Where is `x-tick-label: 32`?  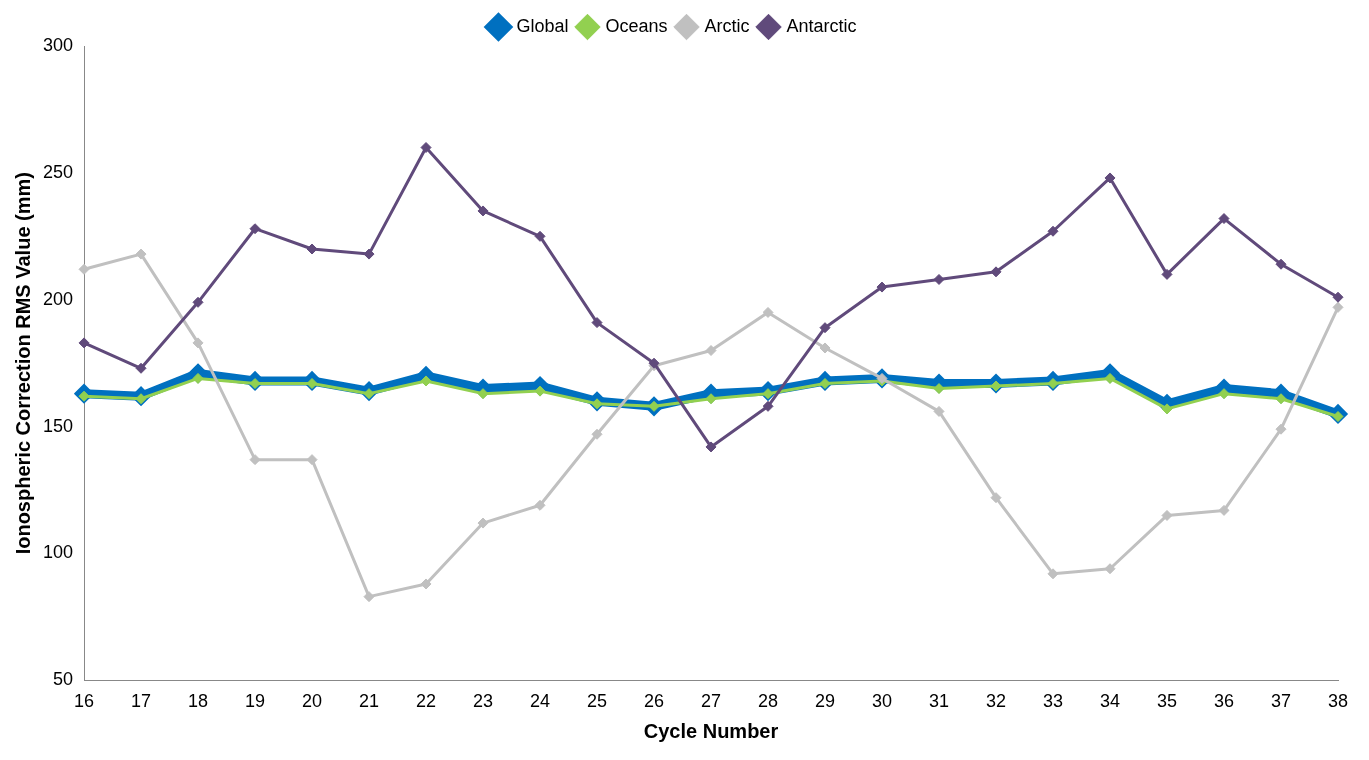 x-tick-label: 32 is located at coordinates (996, 701).